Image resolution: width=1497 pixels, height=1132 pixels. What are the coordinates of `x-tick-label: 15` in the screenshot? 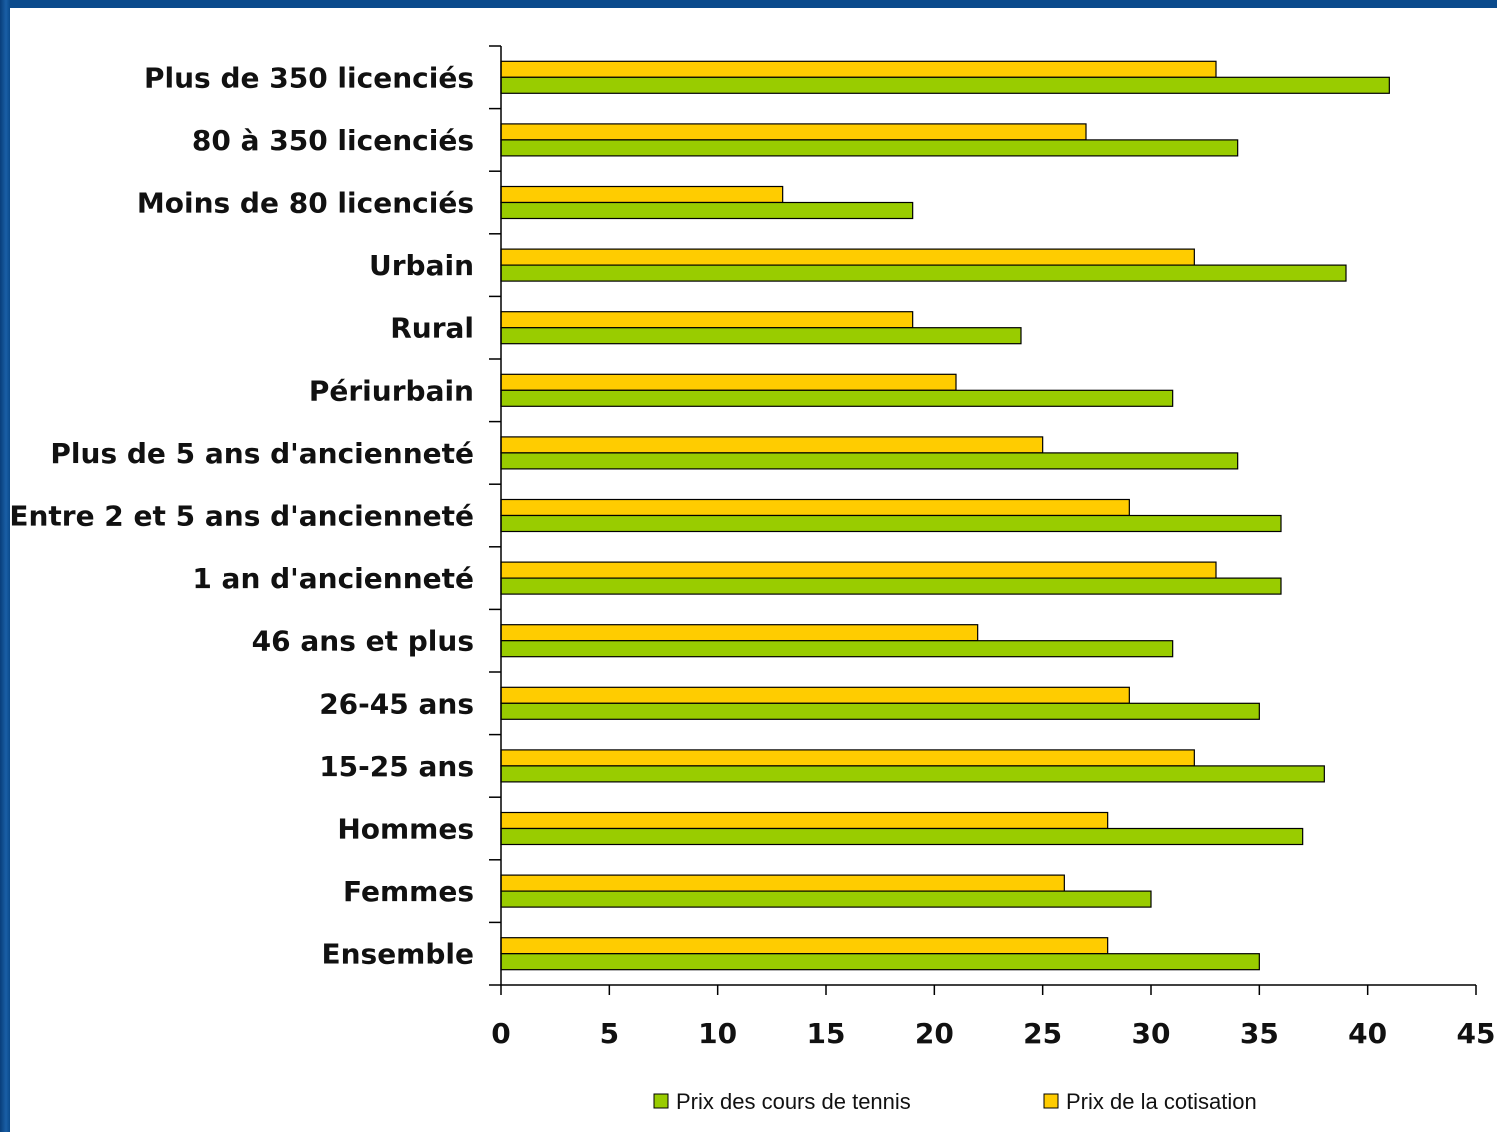 It's located at (826, 1033).